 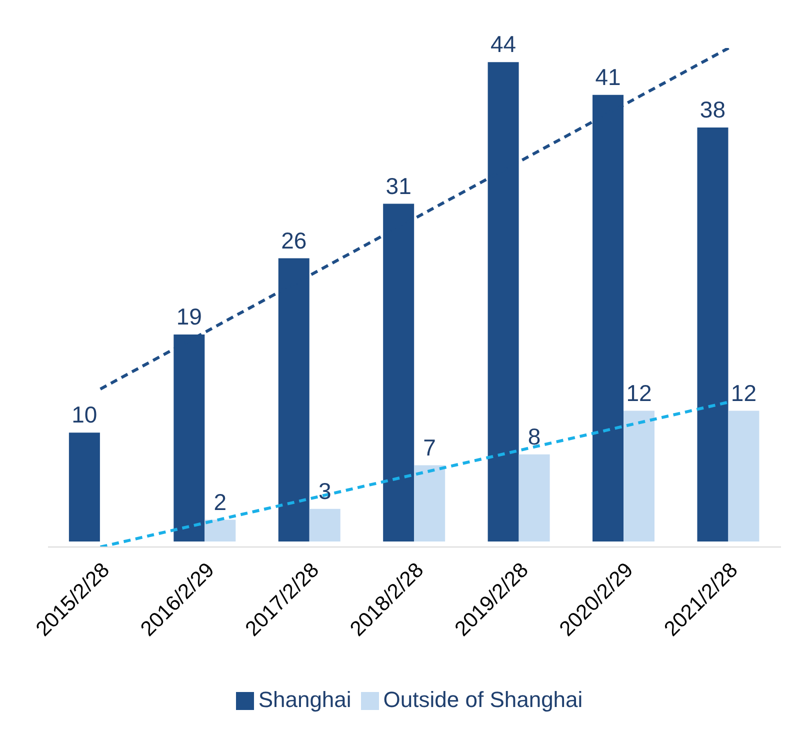 What do you see at coordinates (483, 699) in the screenshot?
I see `legend-label: Outside of Shanghai` at bounding box center [483, 699].